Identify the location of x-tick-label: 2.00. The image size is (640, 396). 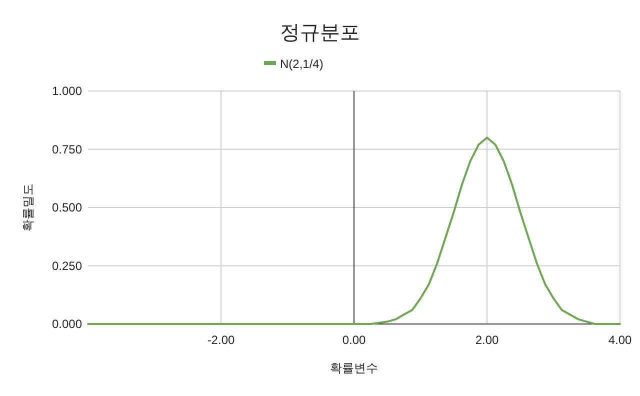
(487, 340).